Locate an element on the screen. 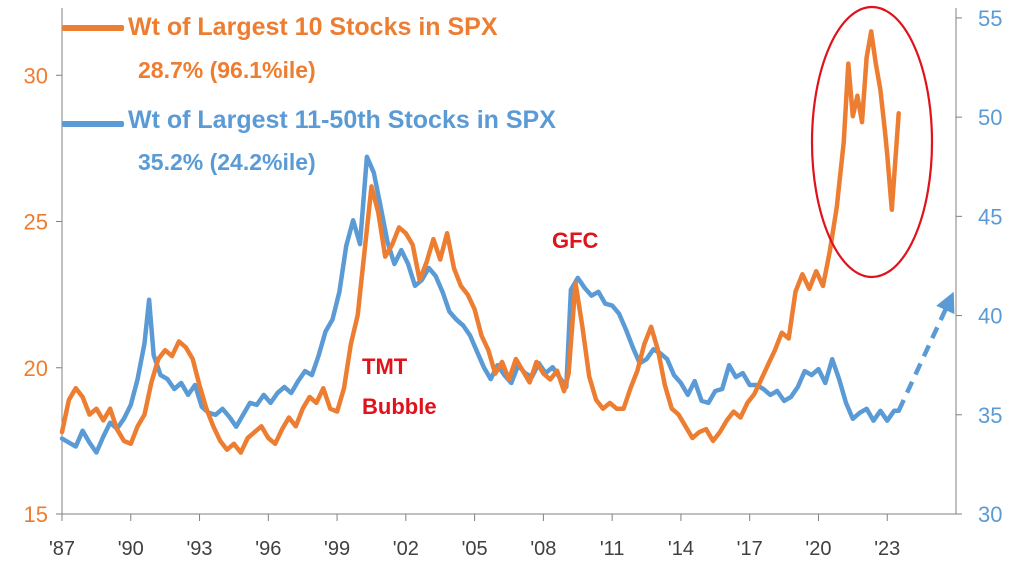  x-tick-label: '08 is located at coordinates (543, 549).